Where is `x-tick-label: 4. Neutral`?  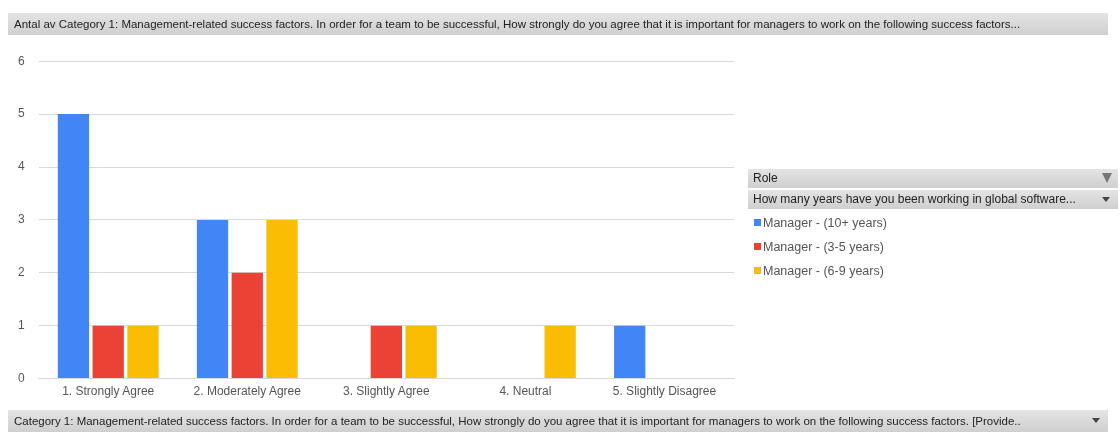
x-tick-label: 4. Neutral is located at coordinates (525, 391).